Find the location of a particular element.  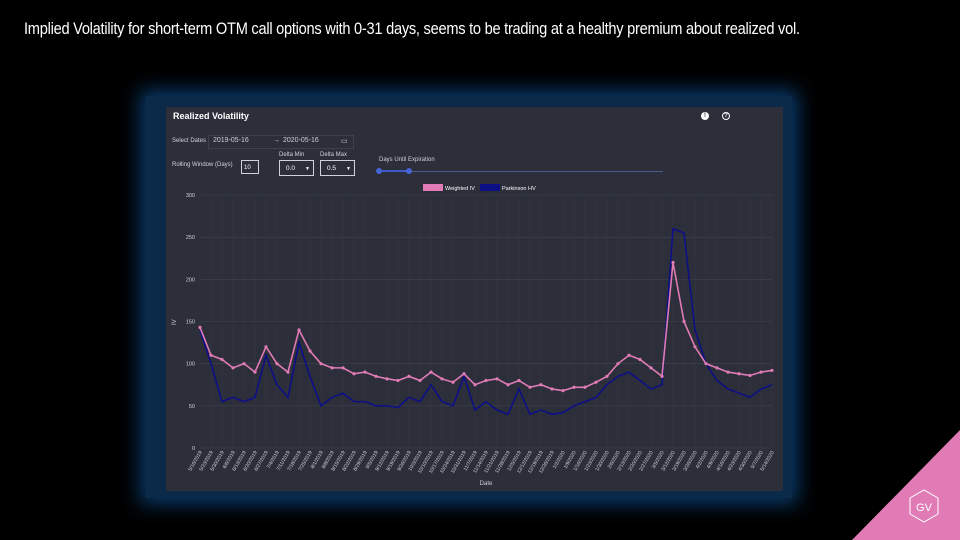

logo-triangle is located at coordinates (906, 485).